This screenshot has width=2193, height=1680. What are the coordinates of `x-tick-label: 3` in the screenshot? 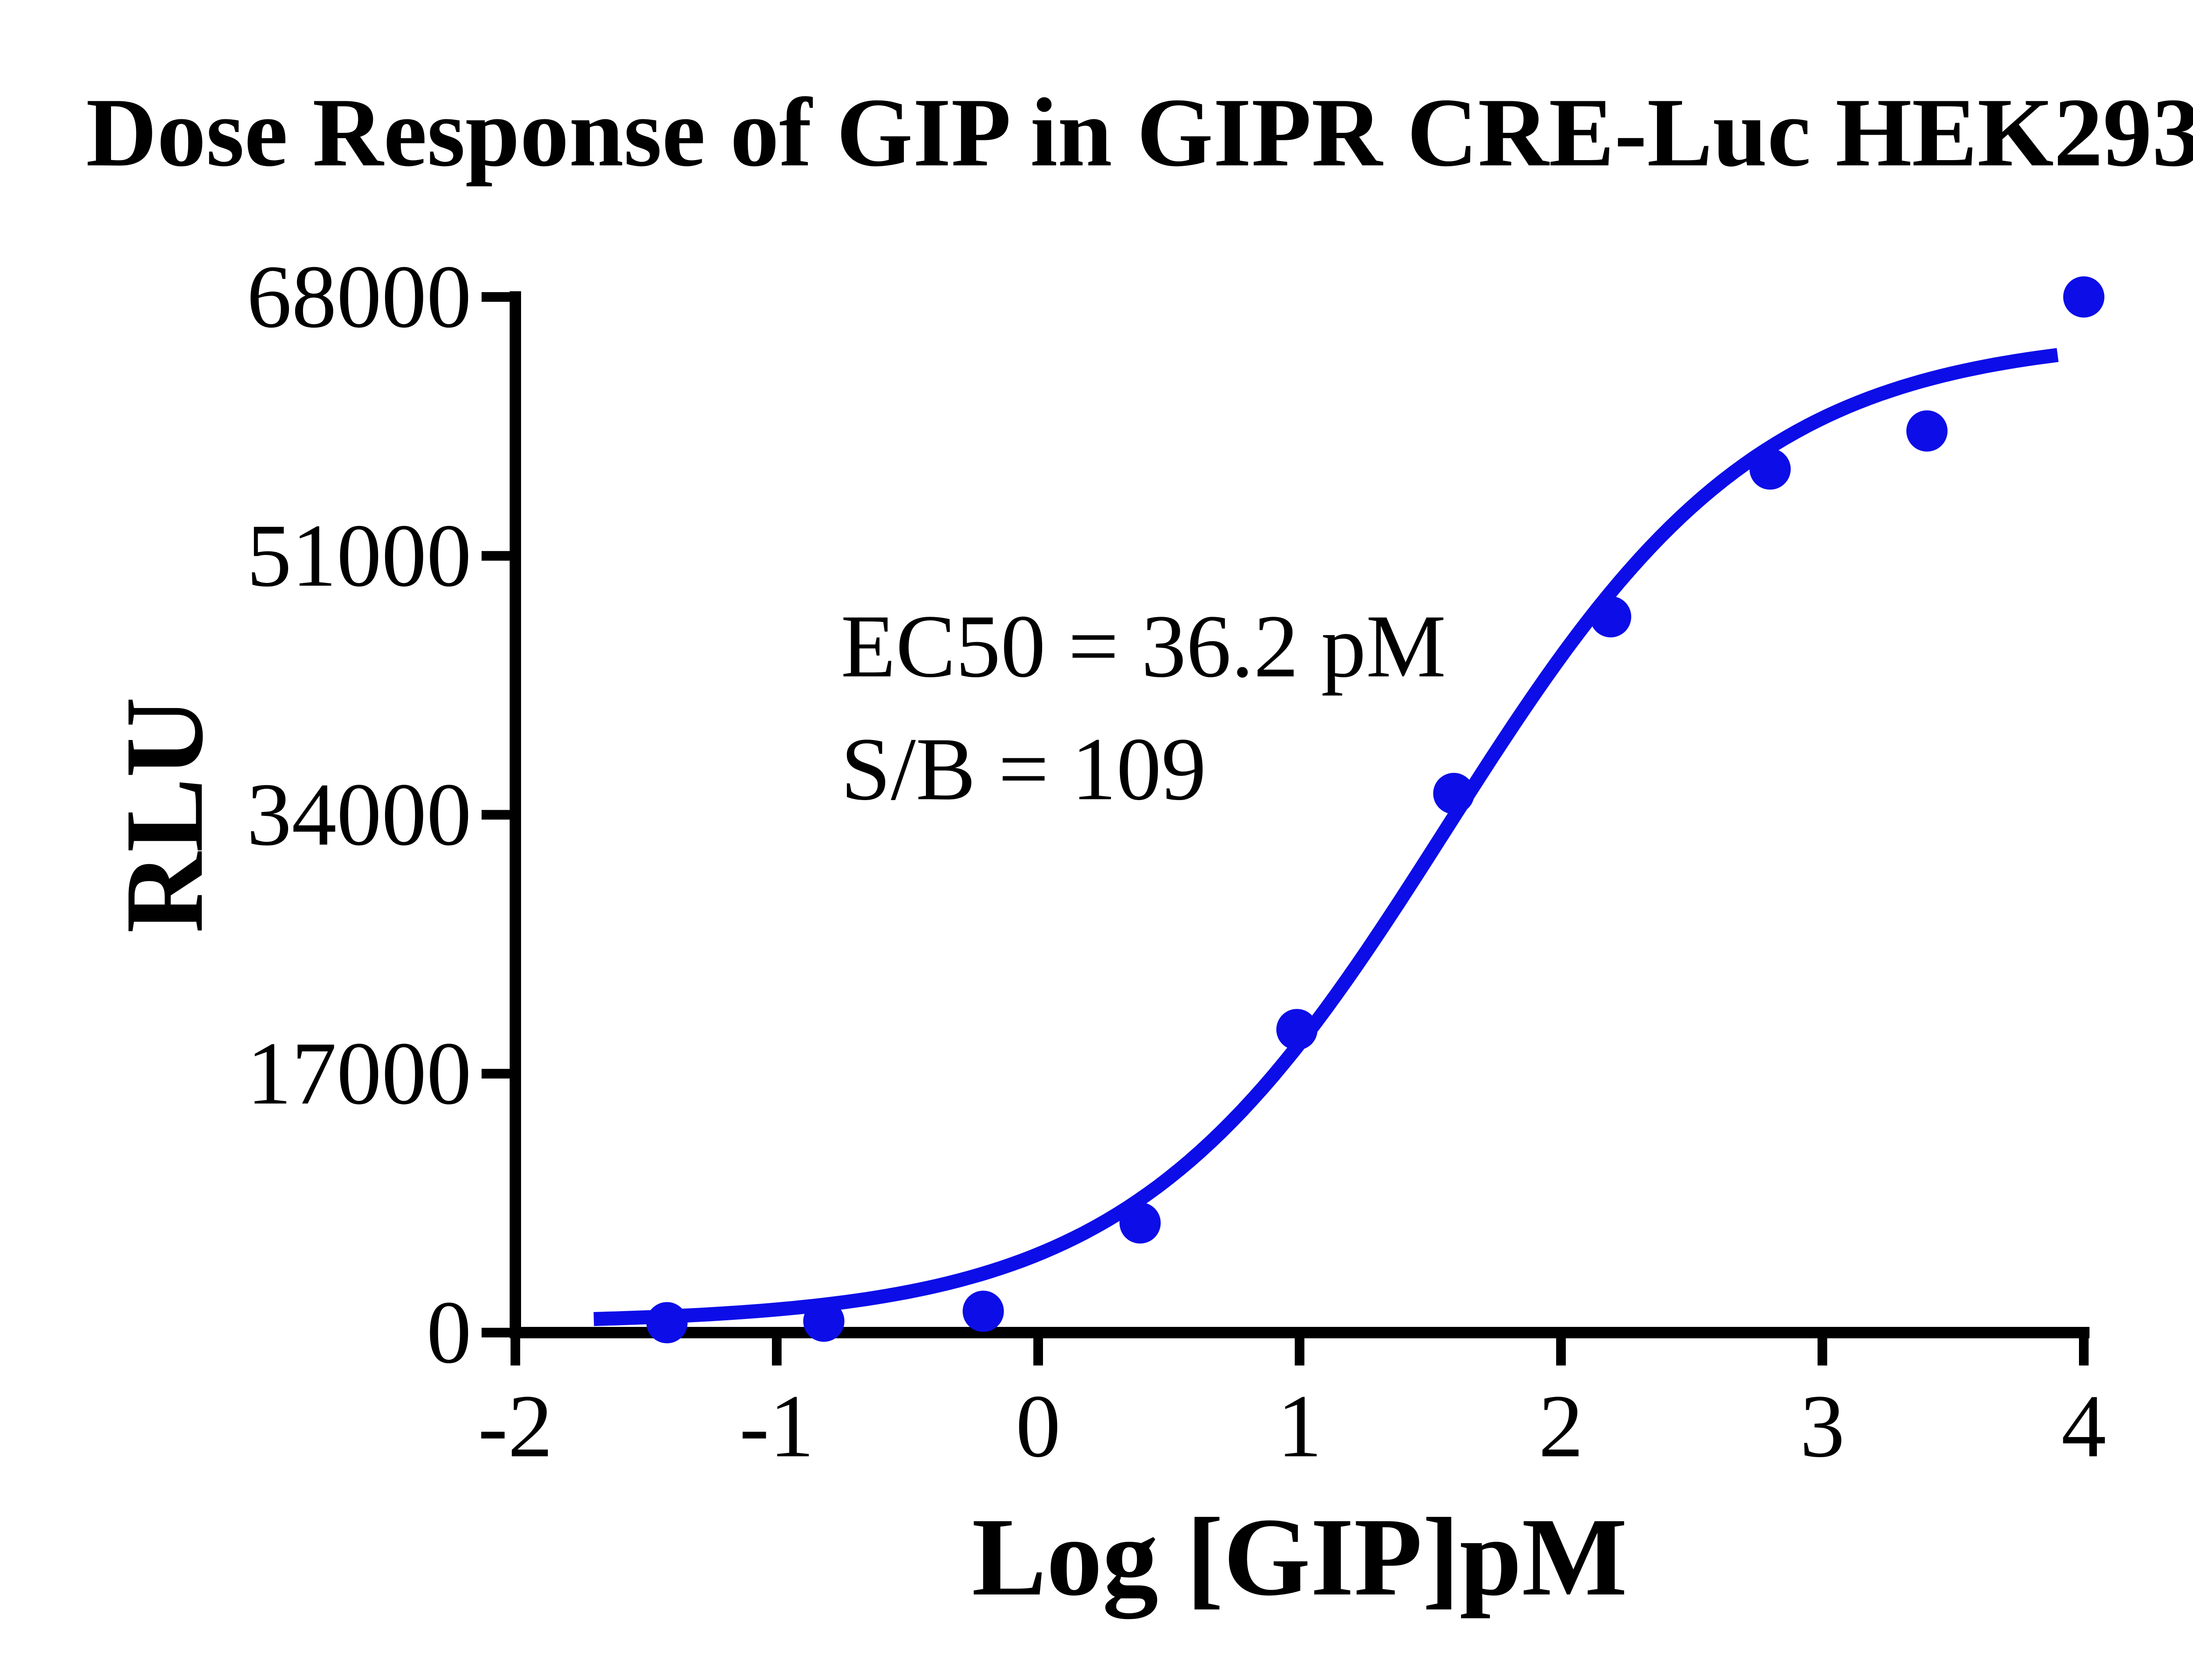 It's located at (1823, 1426).